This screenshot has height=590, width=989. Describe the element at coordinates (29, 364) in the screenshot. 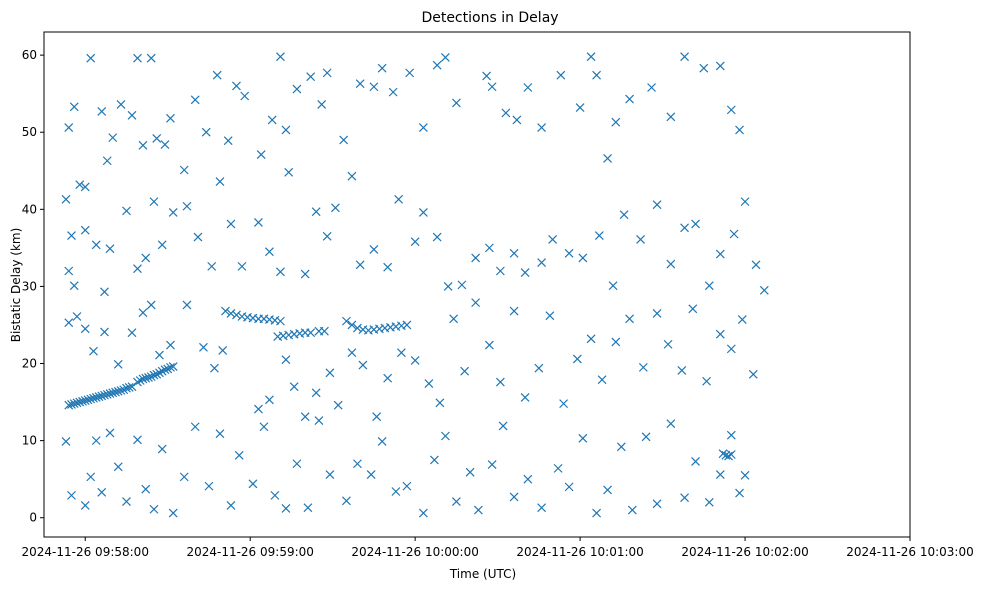

I see `y-tick-label: 20` at that location.